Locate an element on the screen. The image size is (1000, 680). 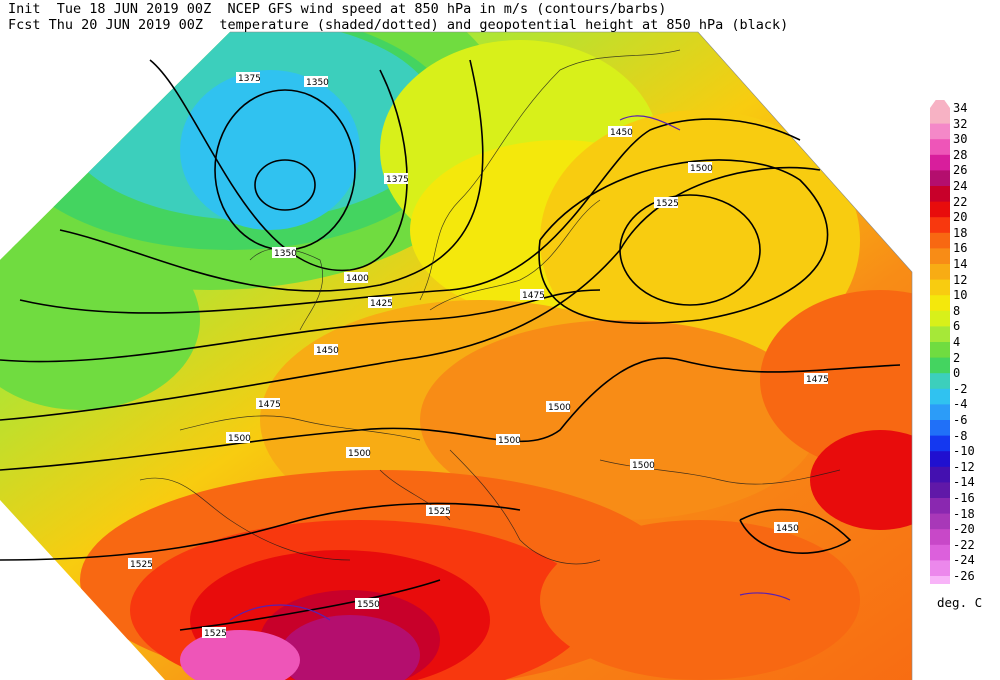
colorbar-label: 8 is located at coordinates (957, 310).